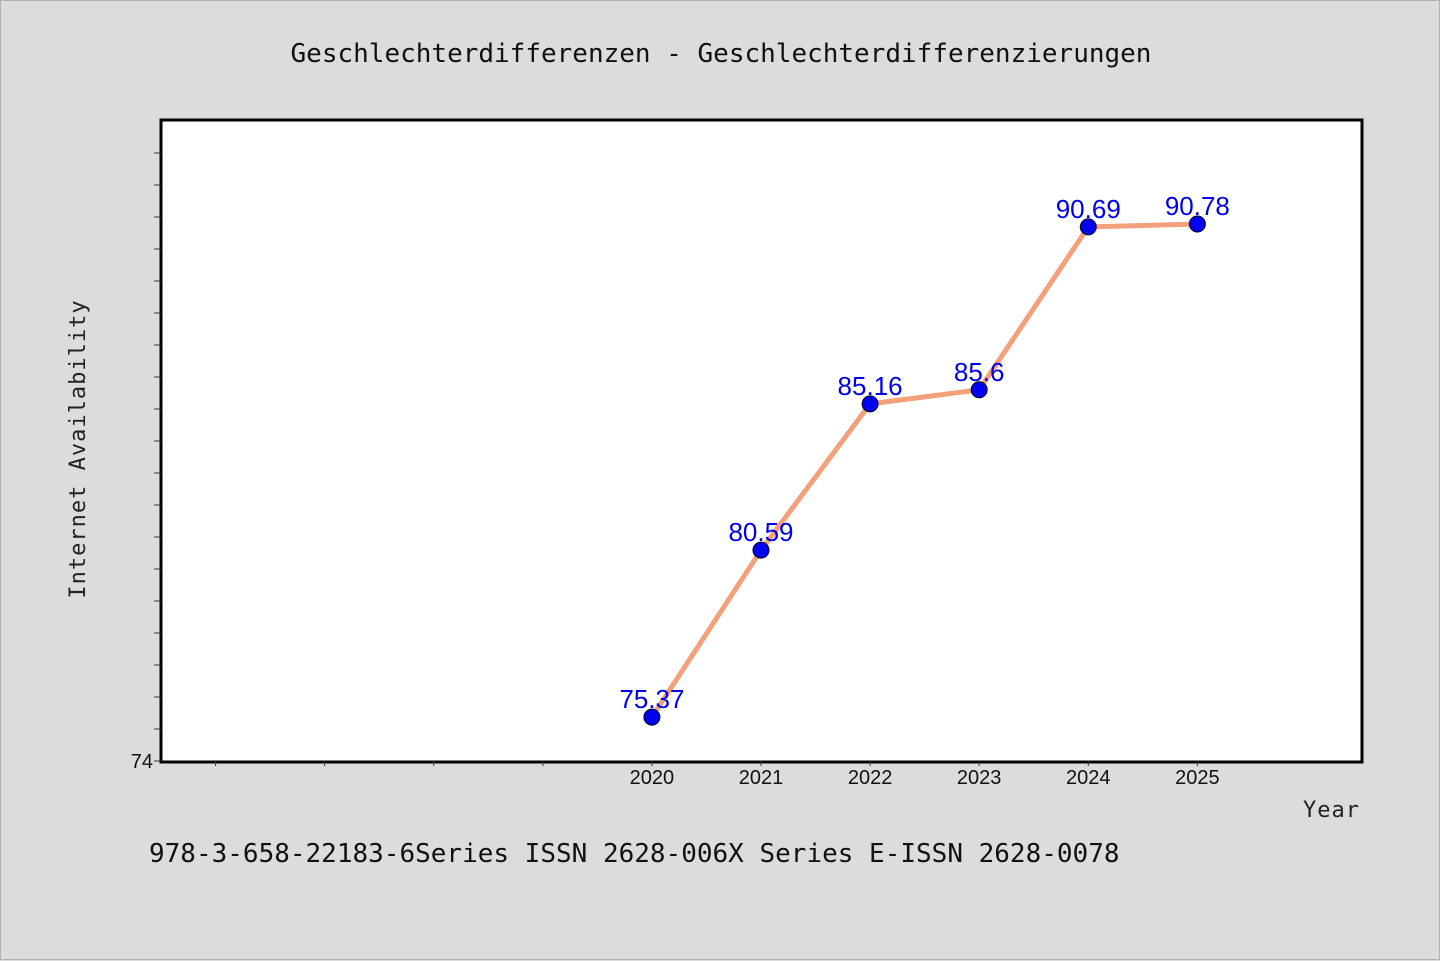 The image size is (1440, 961). Describe the element at coordinates (142, 762) in the screenshot. I see `y-tick-label: 74` at that location.